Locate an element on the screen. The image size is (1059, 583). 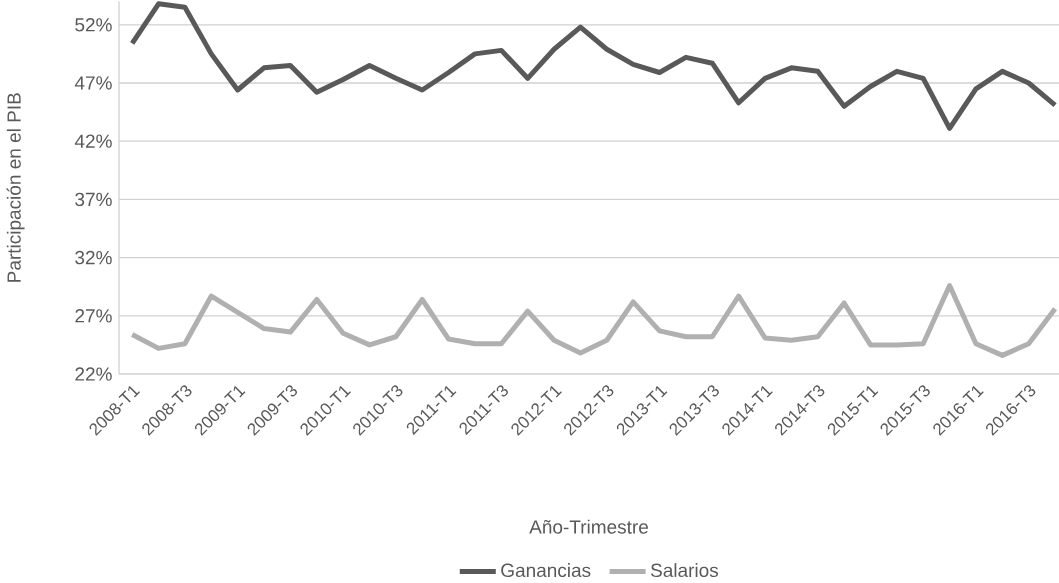
y-tick-label: 27% is located at coordinates (93, 316).